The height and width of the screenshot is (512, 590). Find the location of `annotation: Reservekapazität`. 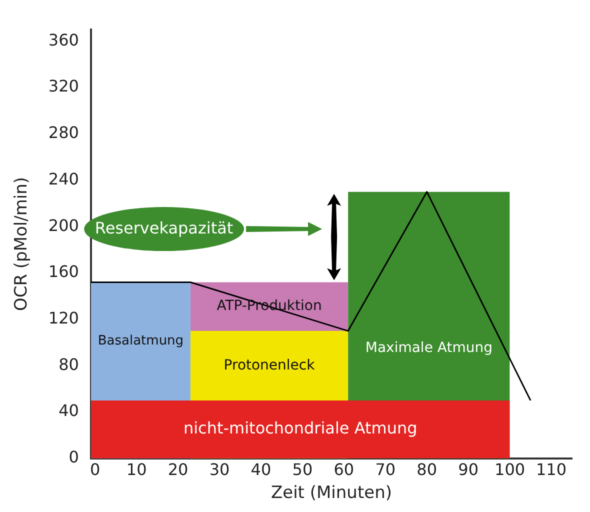

annotation: Reservekapazität is located at coordinates (164, 228).